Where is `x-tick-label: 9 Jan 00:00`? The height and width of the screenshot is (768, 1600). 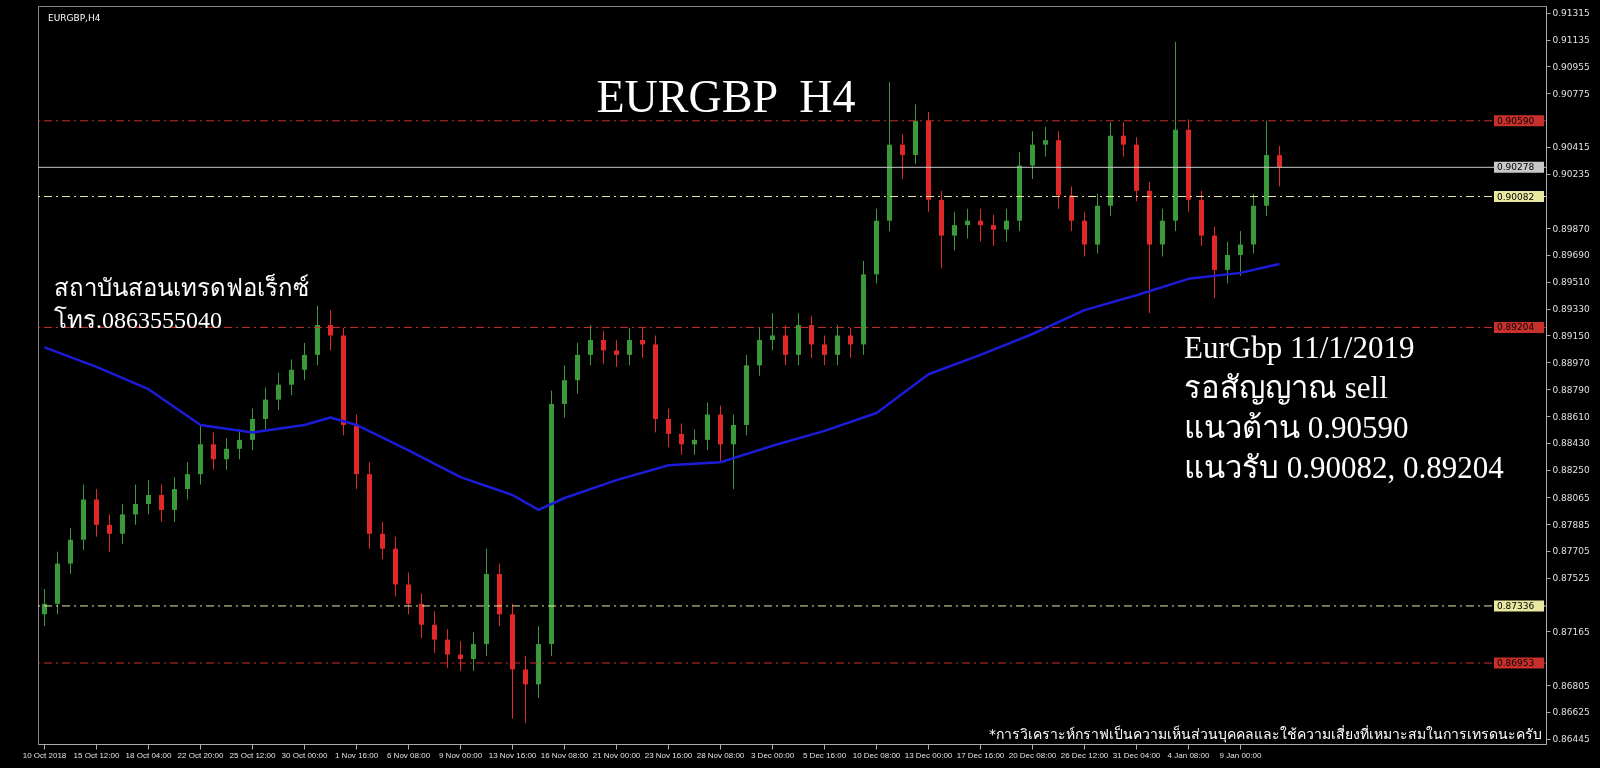
x-tick-label: 9 Jan 00:00 is located at coordinates (1240, 755).